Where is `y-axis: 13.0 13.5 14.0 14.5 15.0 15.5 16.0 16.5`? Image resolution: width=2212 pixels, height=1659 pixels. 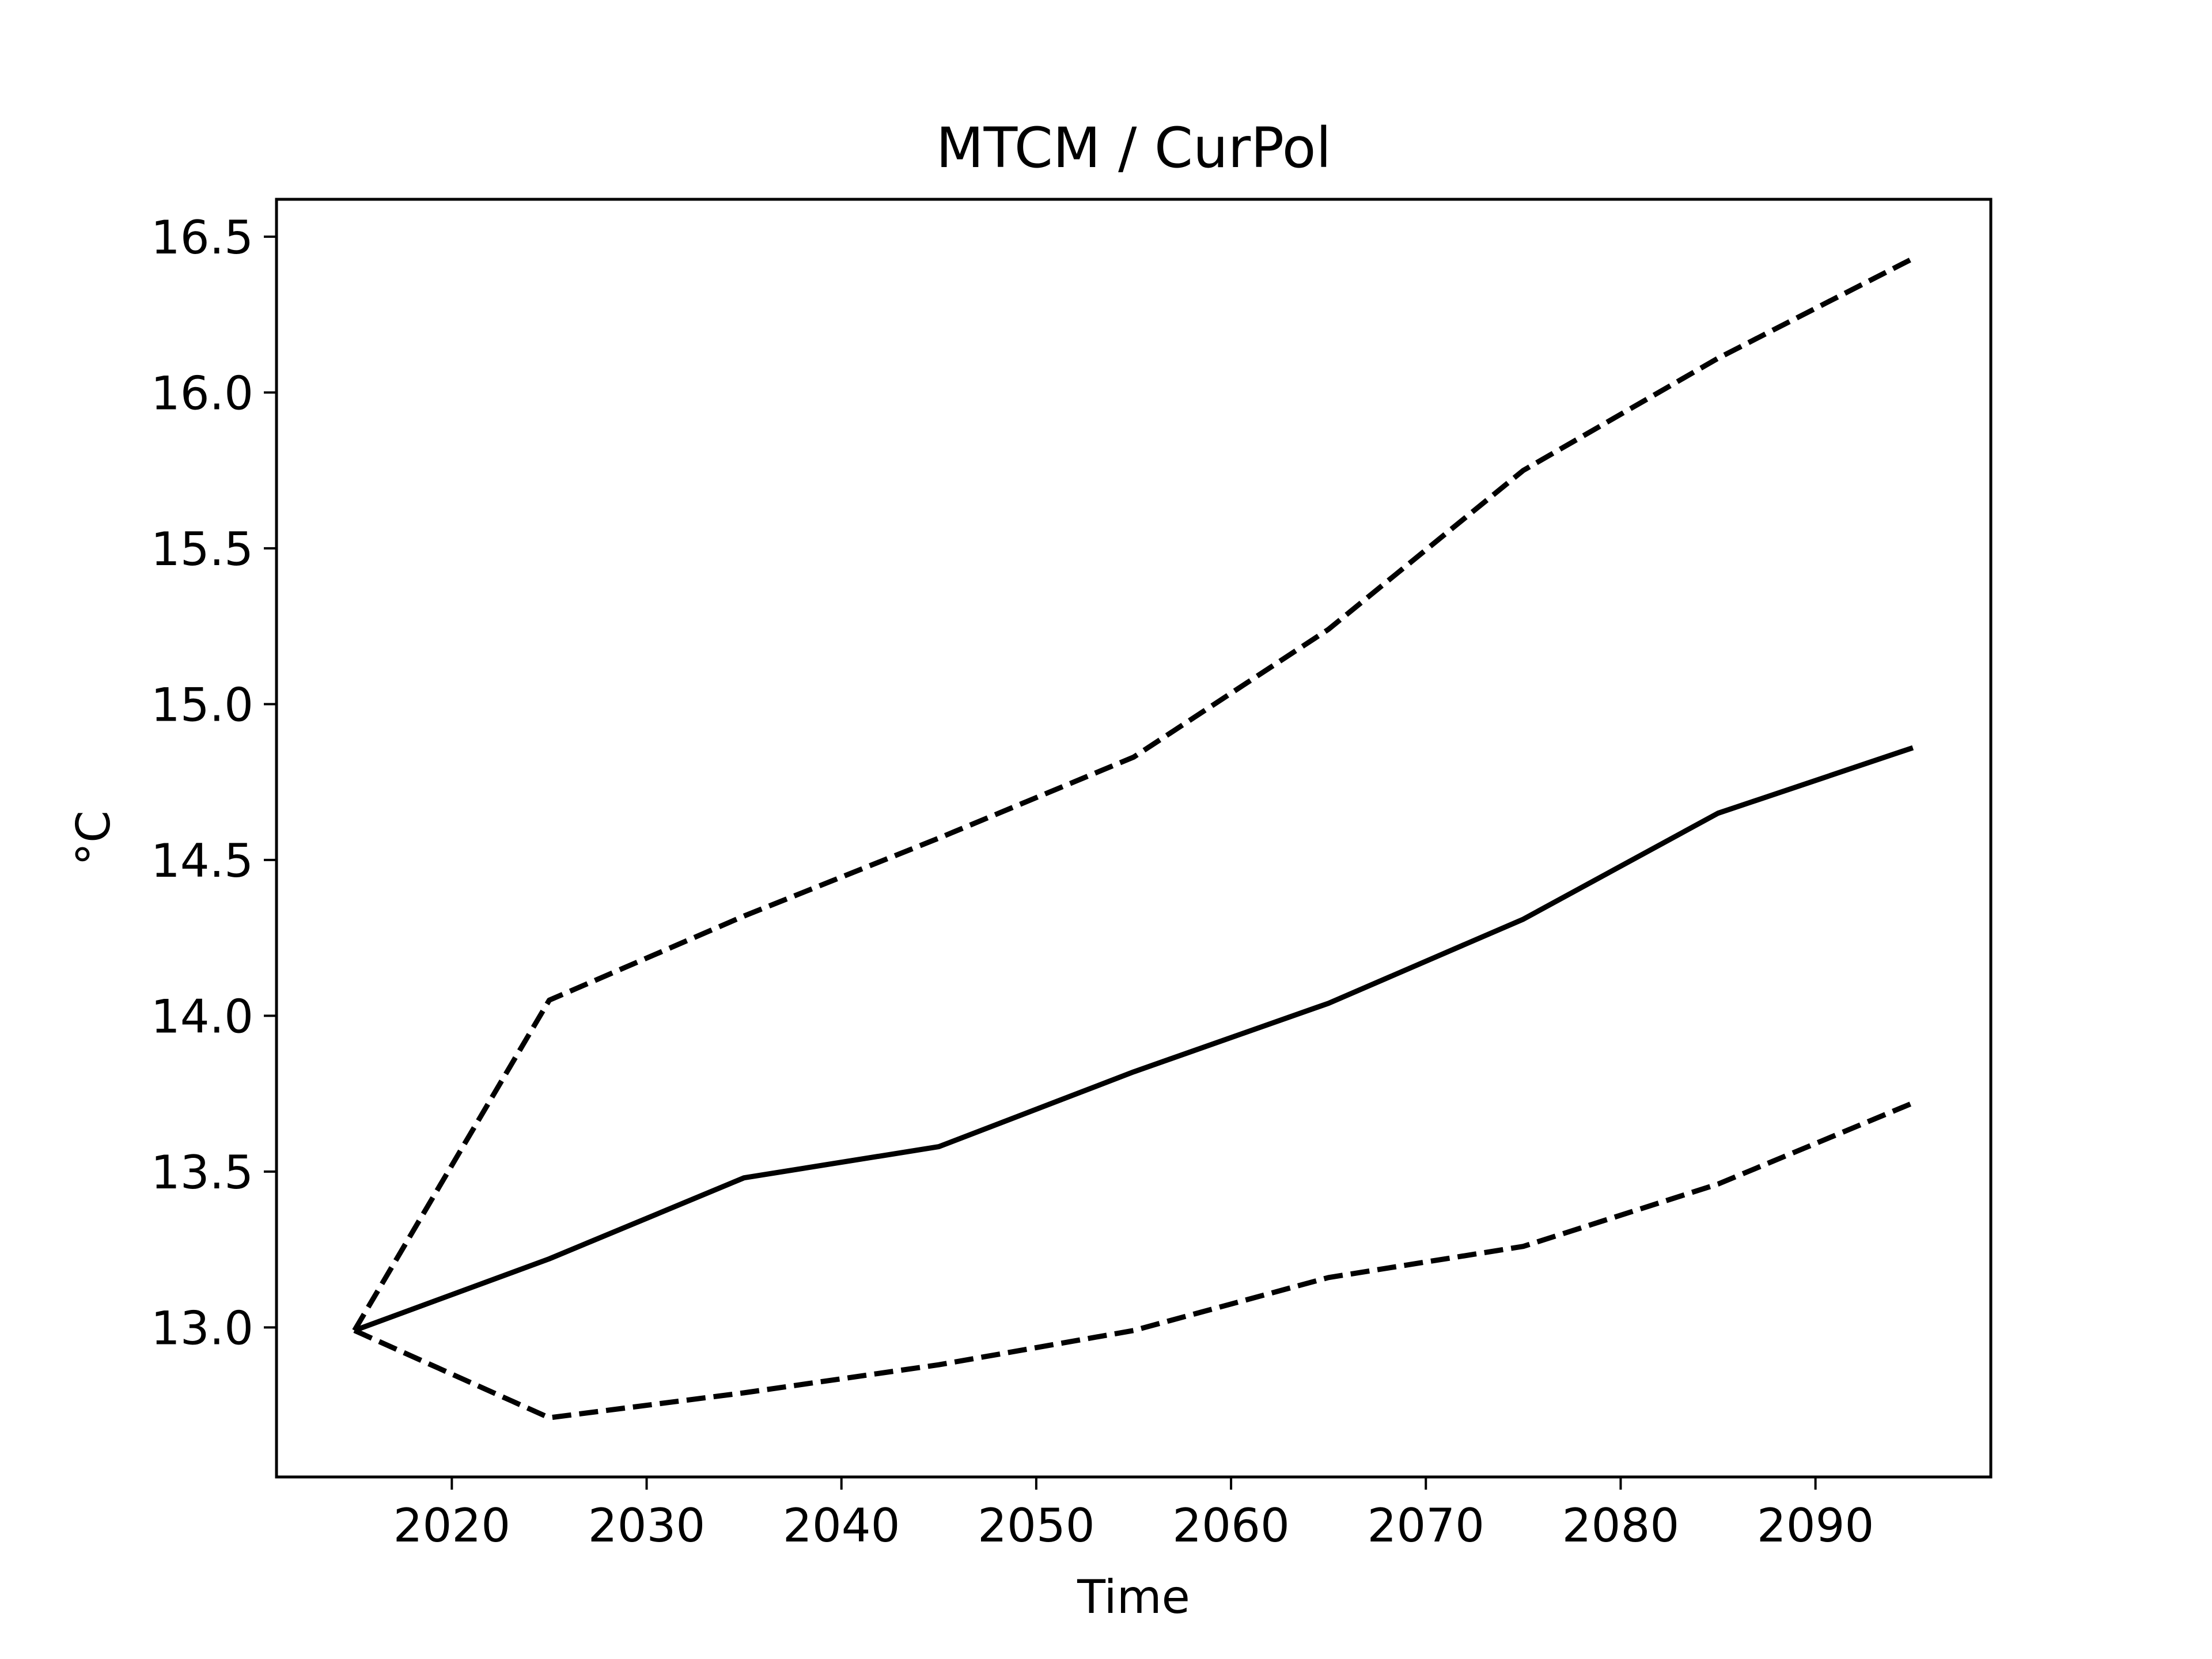 y-axis: 13.0 13.5 14.0 14.5 15.0 15.5 16.0 16.5 is located at coordinates (213, 783).